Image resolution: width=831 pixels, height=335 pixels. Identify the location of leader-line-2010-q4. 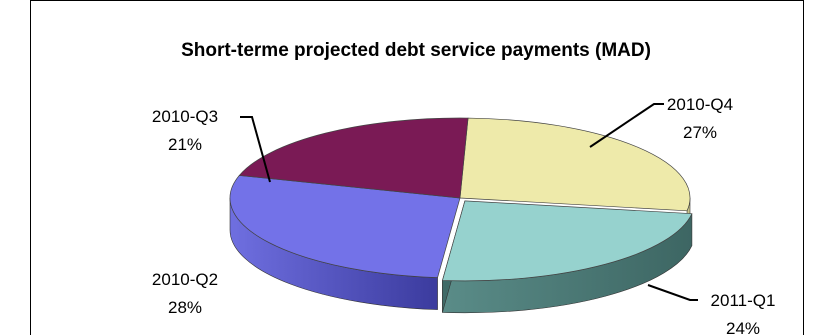
(626, 125).